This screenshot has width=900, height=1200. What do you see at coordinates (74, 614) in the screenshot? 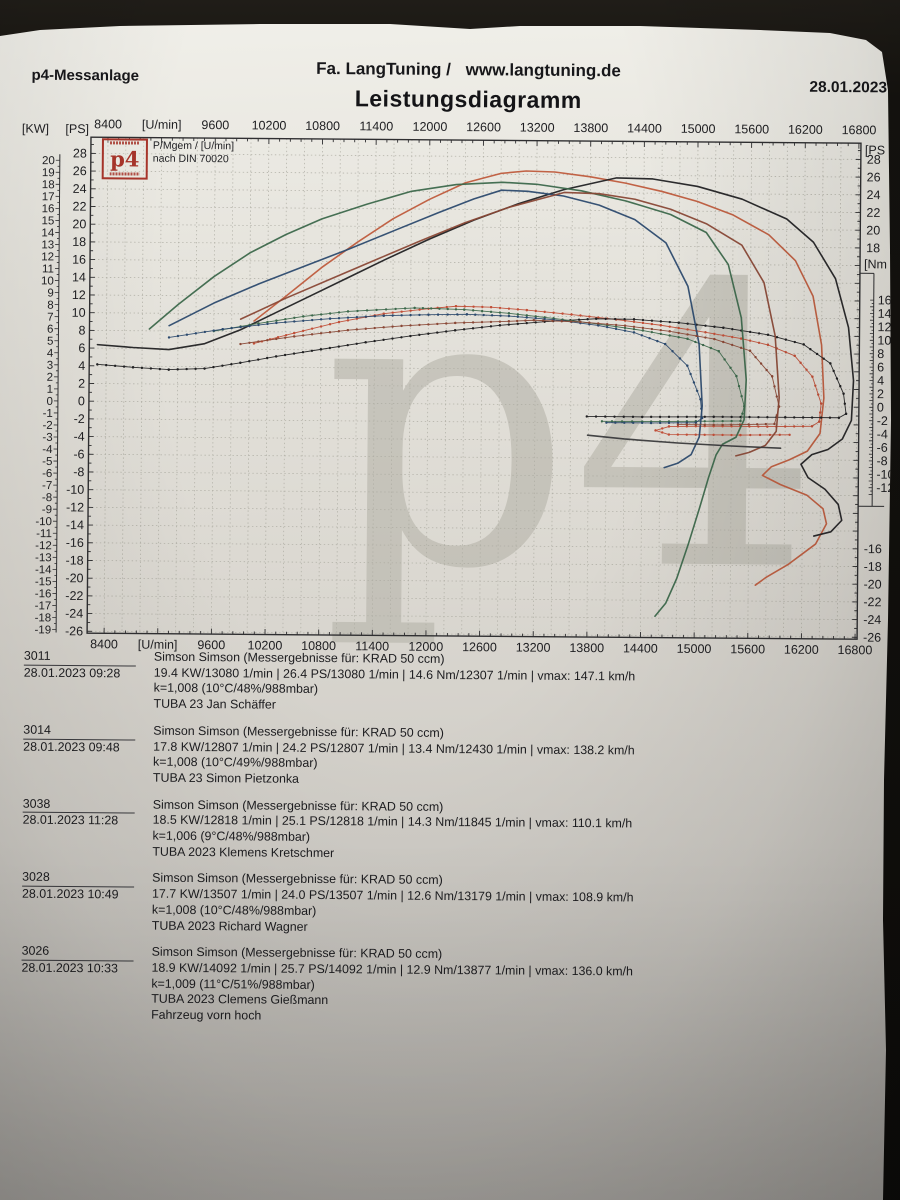
I see `svg-text: -24` at bounding box center [74, 614].